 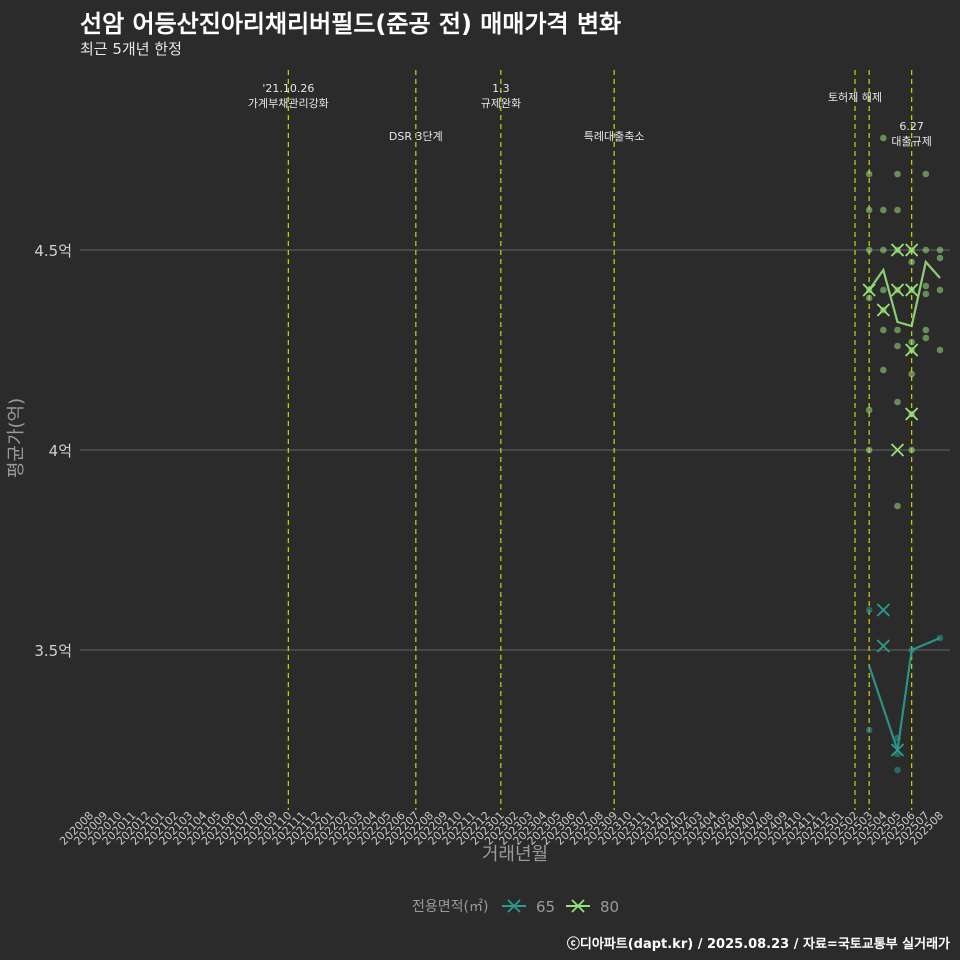 I want to click on legend-label: 80, so click(x=609, y=907).